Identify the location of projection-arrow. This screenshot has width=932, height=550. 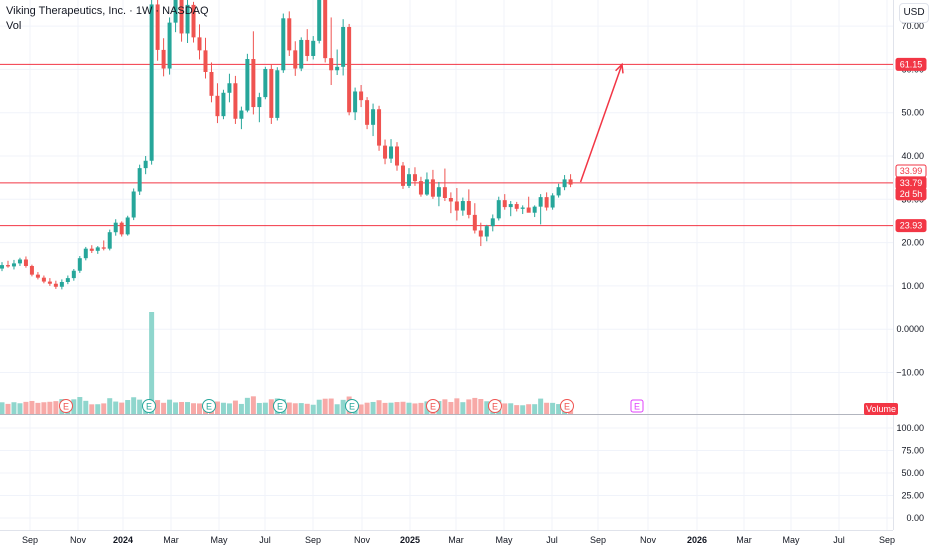
(601, 122).